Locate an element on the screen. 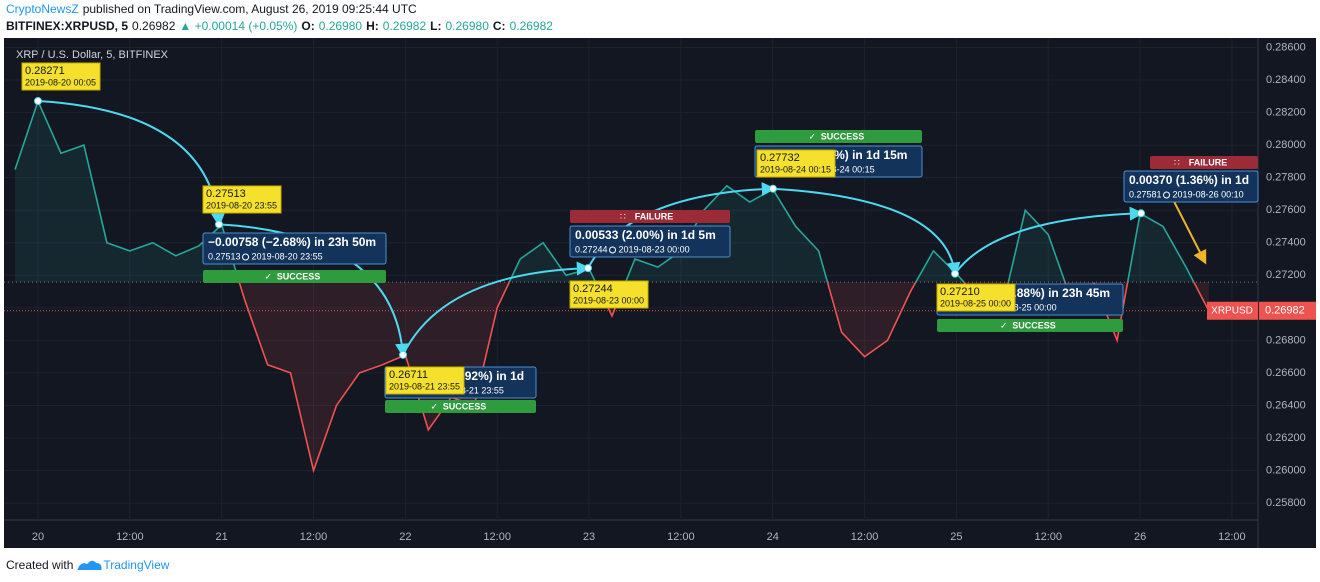 The height and width of the screenshot is (582, 1320). projection-text: −0.00758 (−2.68%) in 23h 50m is located at coordinates (292, 242).